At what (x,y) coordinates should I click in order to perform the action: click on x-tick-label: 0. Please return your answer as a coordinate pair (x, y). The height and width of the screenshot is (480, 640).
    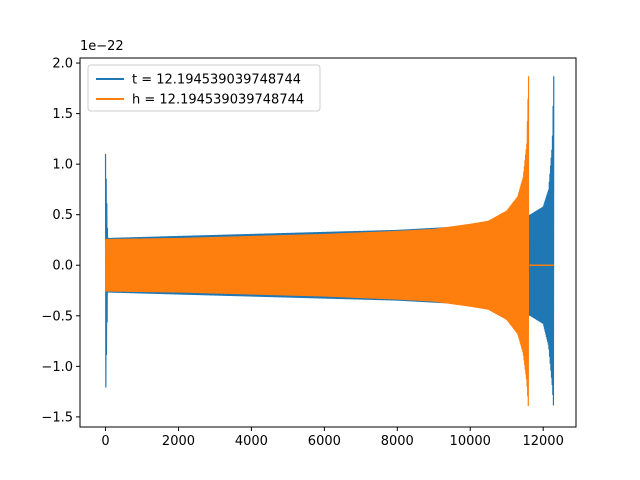
    Looking at the image, I should click on (105, 441).